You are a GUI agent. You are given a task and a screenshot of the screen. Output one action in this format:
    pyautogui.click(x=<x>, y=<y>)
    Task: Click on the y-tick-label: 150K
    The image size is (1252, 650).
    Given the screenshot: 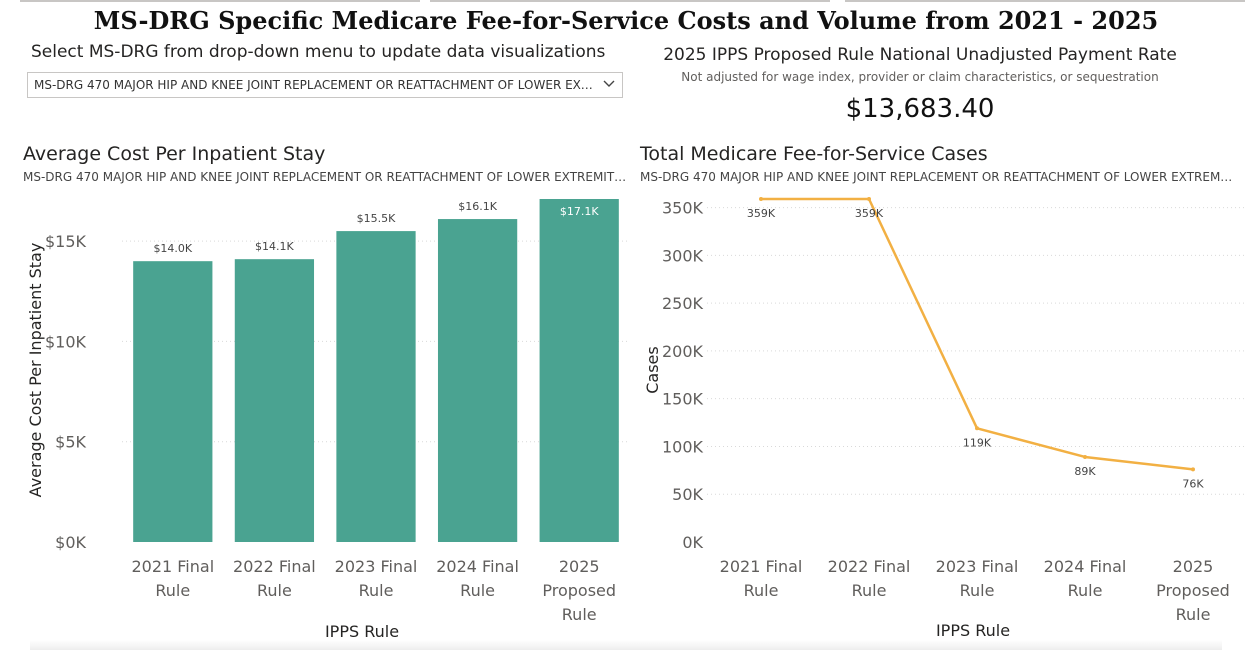 What is the action you would take?
    pyautogui.click(x=683, y=399)
    